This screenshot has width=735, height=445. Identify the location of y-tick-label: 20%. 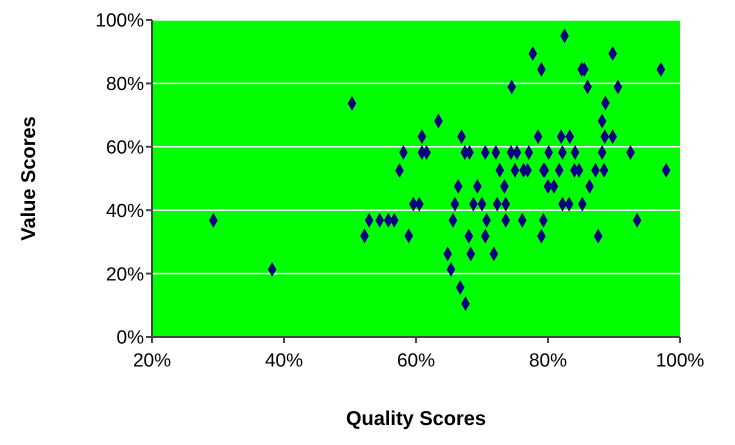
(125, 275).